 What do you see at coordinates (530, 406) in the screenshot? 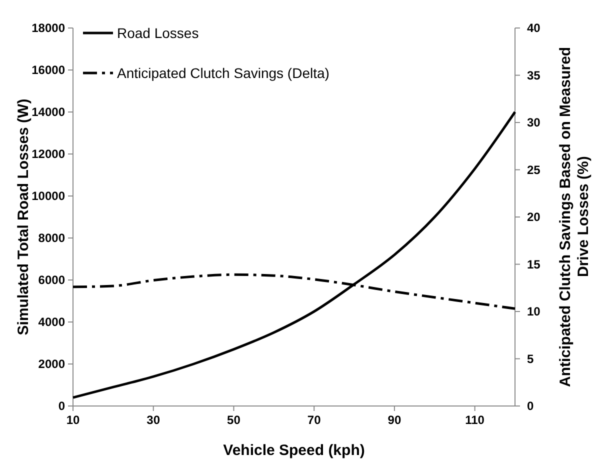
I see `y2-tick-label: 0` at bounding box center [530, 406].